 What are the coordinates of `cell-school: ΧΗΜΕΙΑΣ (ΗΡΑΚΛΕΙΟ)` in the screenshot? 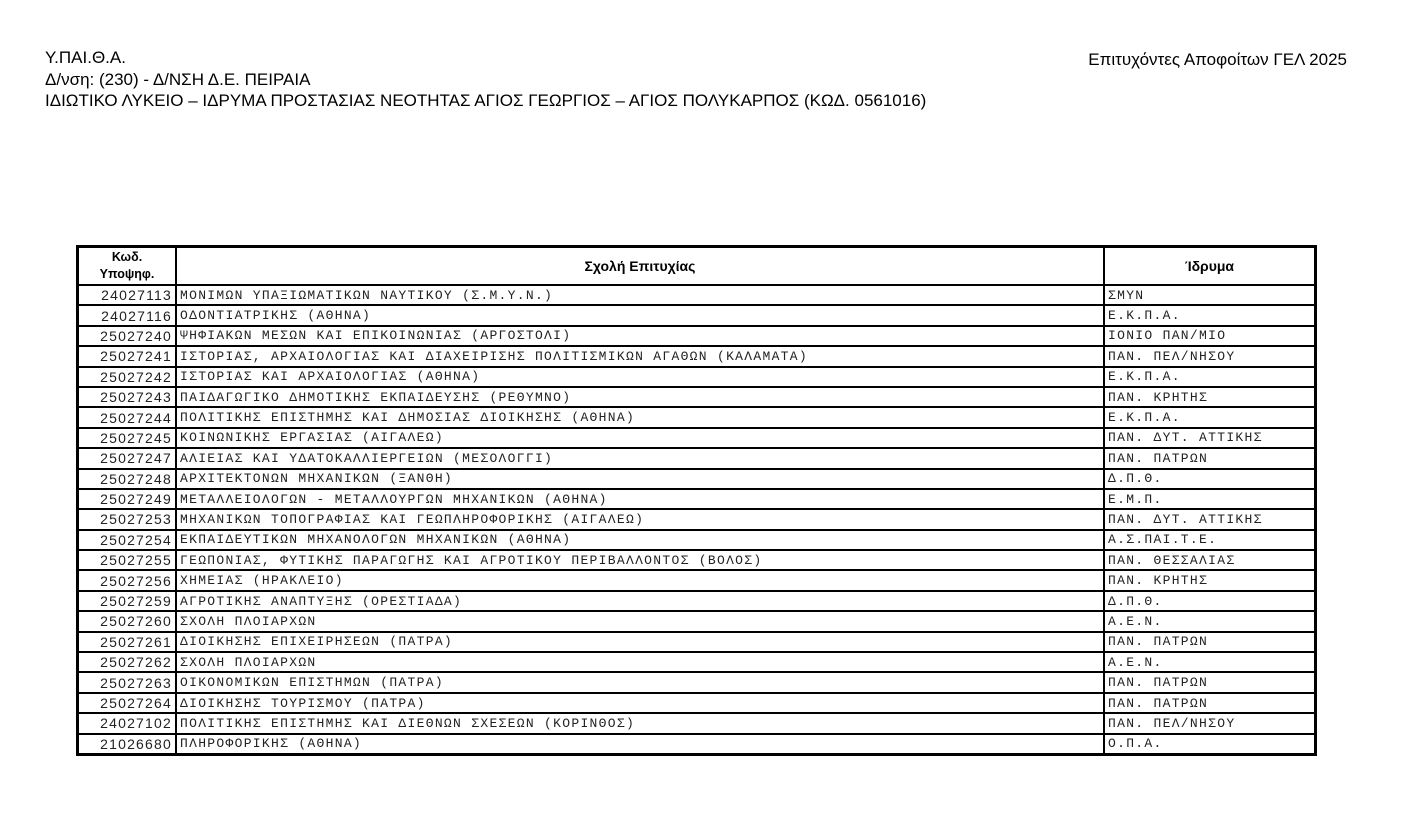 It's located at (640, 580).